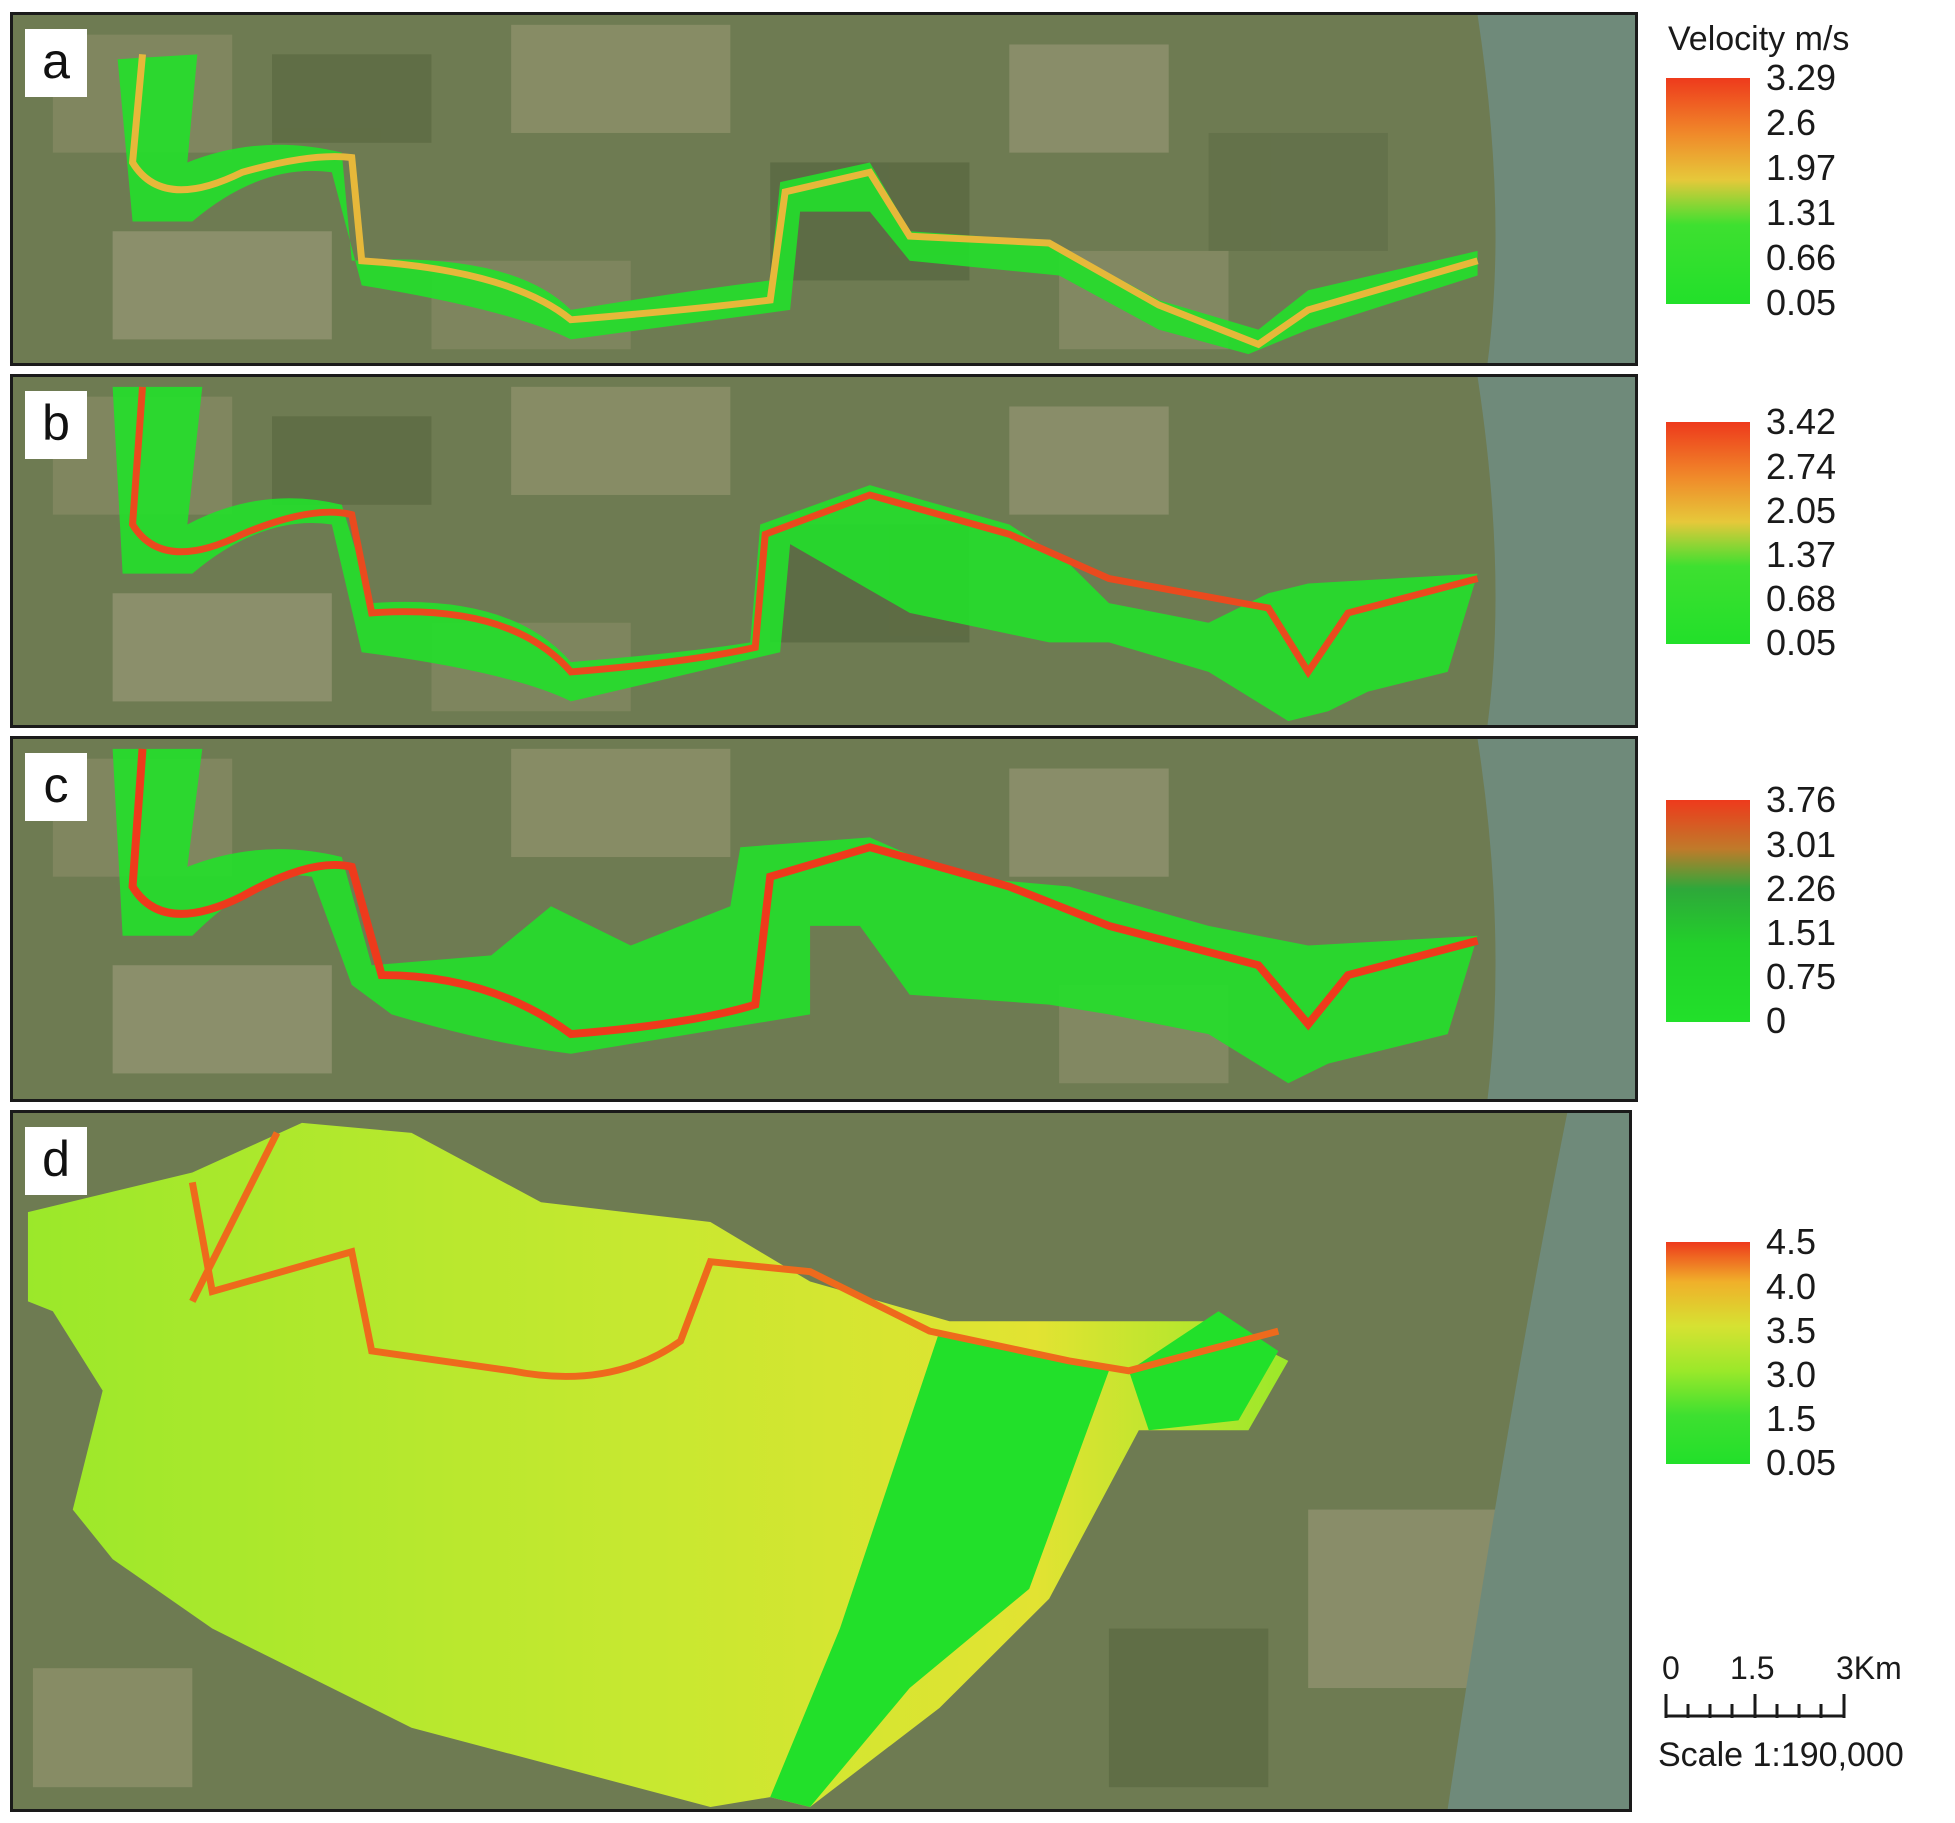  What do you see at coordinates (1781, 1755) in the screenshot?
I see `scale-caption: Scale 1:190,000` at bounding box center [1781, 1755].